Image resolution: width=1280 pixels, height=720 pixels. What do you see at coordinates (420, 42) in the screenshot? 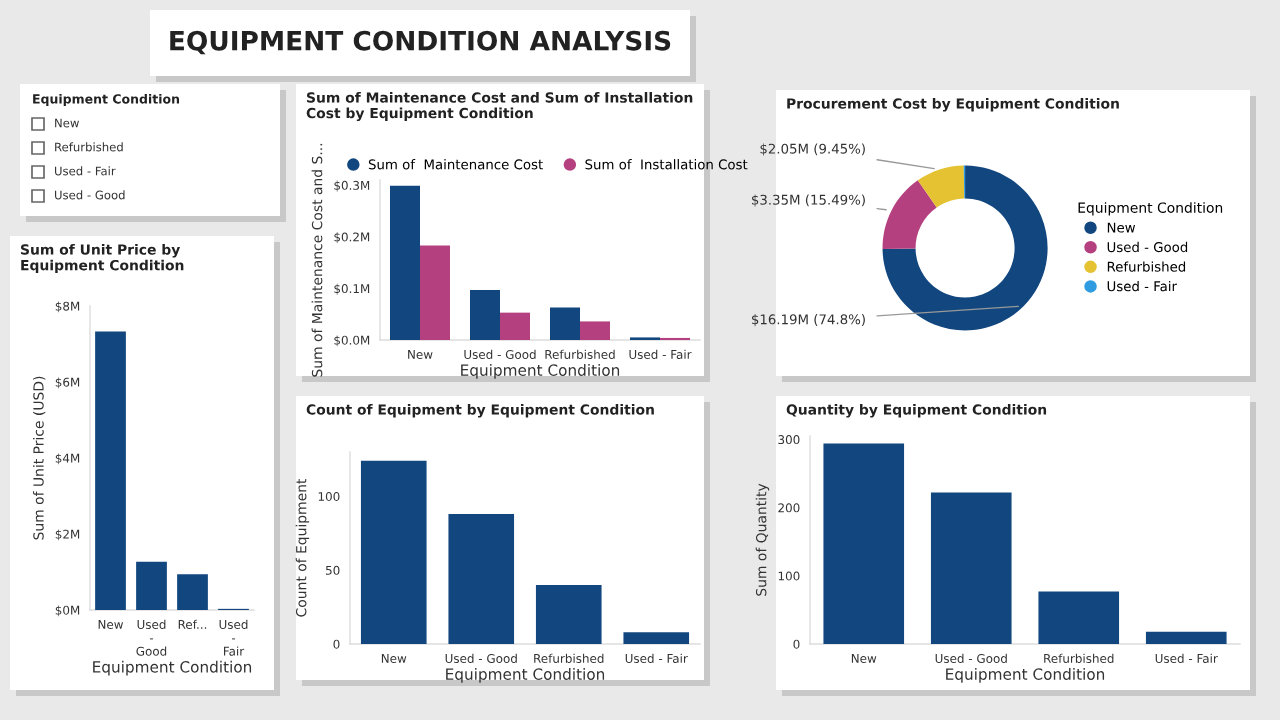
I see `text: EQUIPMENT CONDITION ANALYSIS` at bounding box center [420, 42].